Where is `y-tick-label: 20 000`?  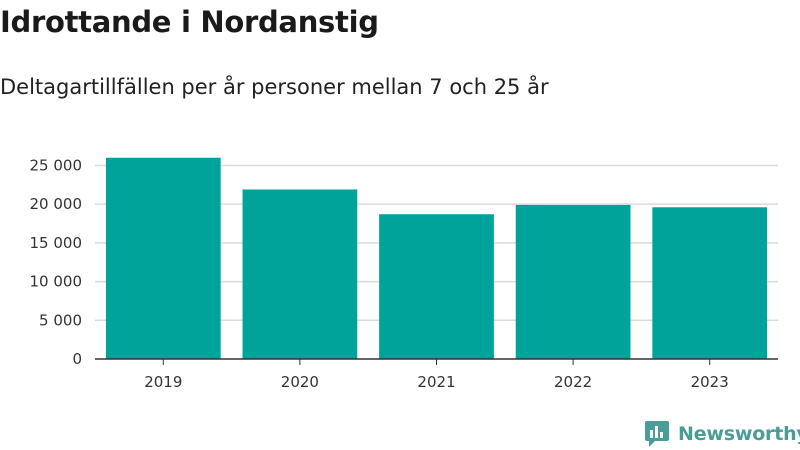 y-tick-label: 20 000 is located at coordinates (56, 204).